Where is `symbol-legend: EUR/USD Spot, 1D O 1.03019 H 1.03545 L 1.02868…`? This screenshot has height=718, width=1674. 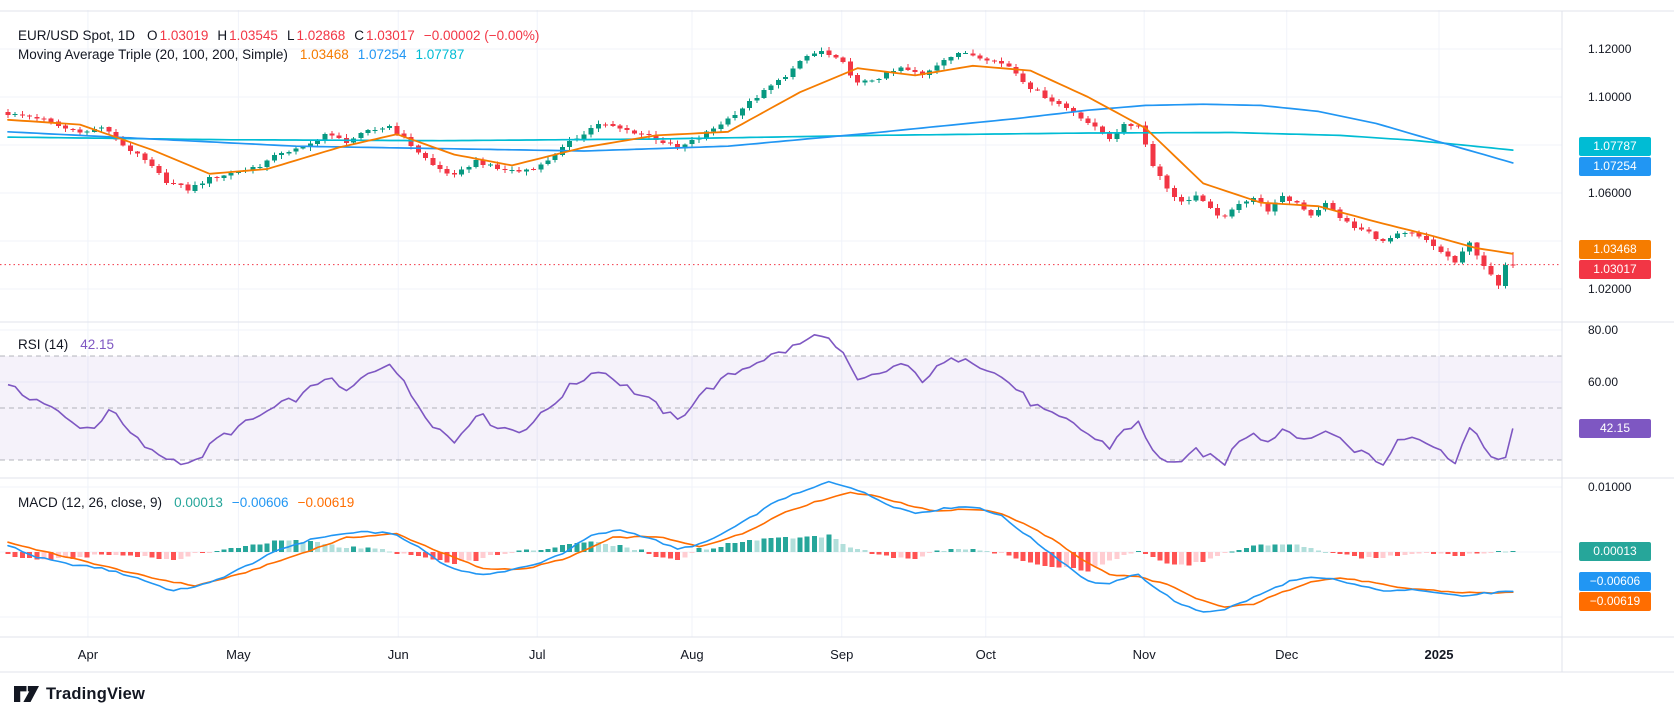 symbol-legend: EUR/USD Spot, 1D O 1.03019 H 1.03545 L 1.02868… is located at coordinates (278, 35).